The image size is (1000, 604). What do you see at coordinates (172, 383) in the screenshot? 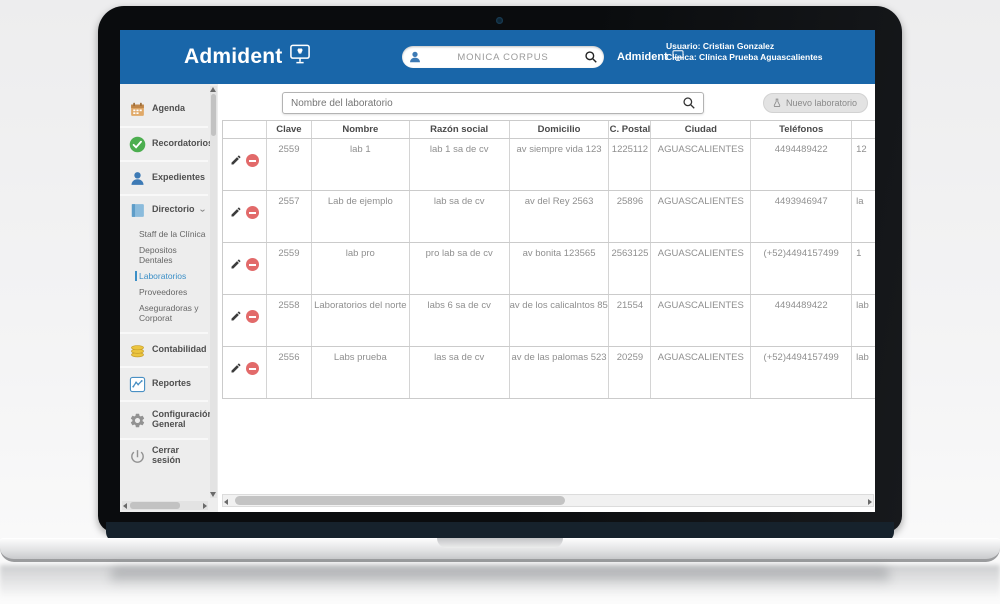
I see `sidebar-item-label: Reportes` at bounding box center [172, 383].